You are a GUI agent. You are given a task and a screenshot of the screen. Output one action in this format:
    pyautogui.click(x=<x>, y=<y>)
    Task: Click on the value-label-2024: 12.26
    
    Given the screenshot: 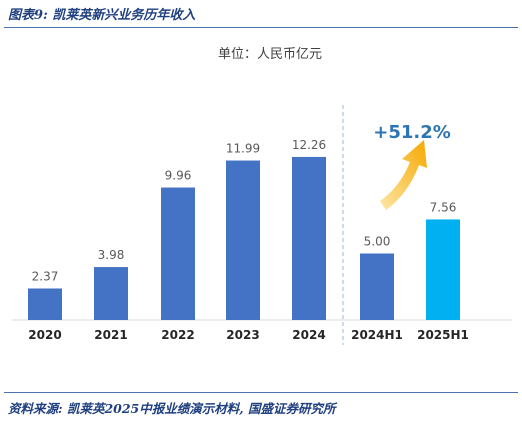 What is the action you would take?
    pyautogui.click(x=309, y=145)
    